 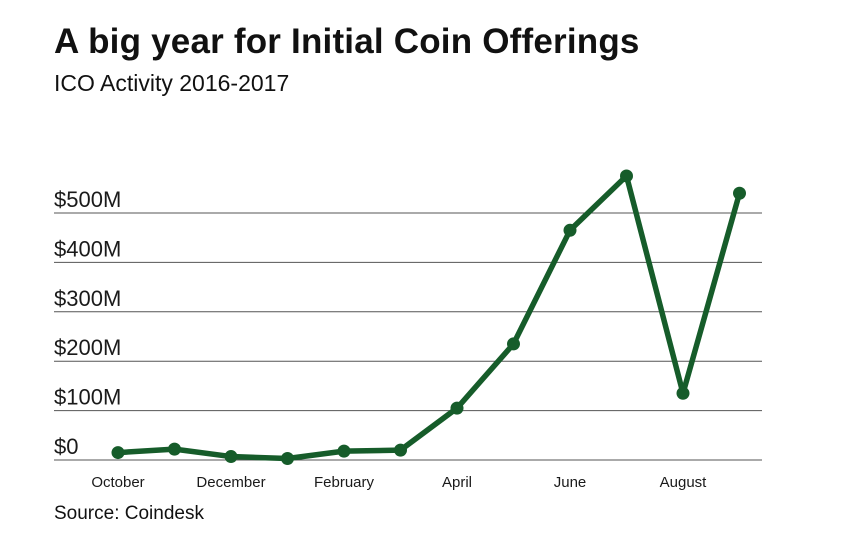 What do you see at coordinates (129, 513) in the screenshot?
I see `source-note: Source: Coindesk` at bounding box center [129, 513].